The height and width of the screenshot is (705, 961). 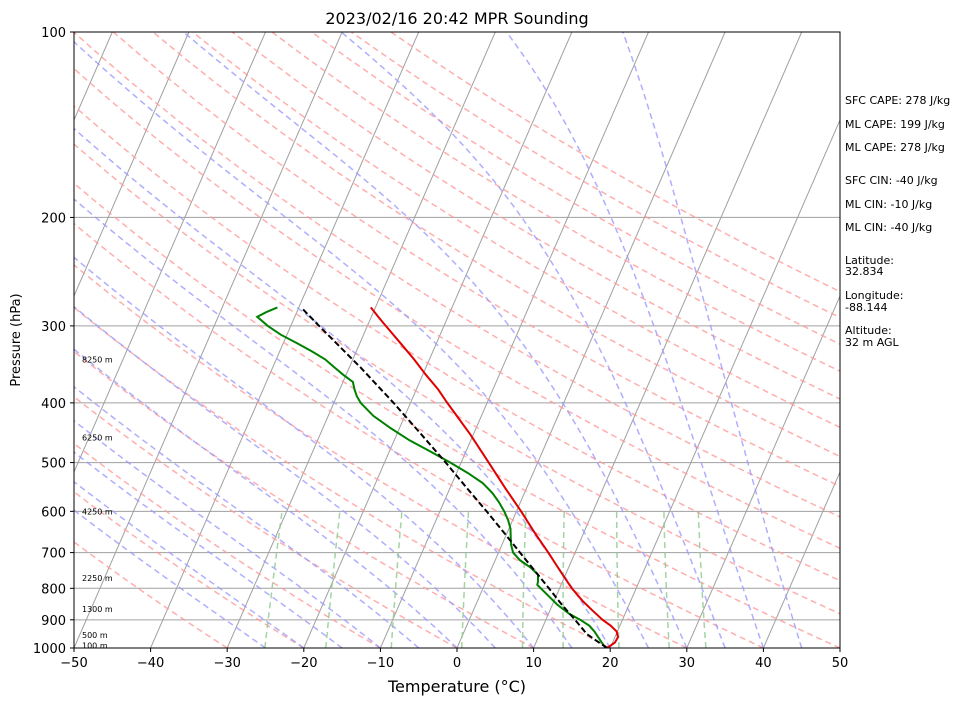 I want to click on annotation-ml-cin-2: ML CIN: -40 J/kg, so click(x=888, y=227).